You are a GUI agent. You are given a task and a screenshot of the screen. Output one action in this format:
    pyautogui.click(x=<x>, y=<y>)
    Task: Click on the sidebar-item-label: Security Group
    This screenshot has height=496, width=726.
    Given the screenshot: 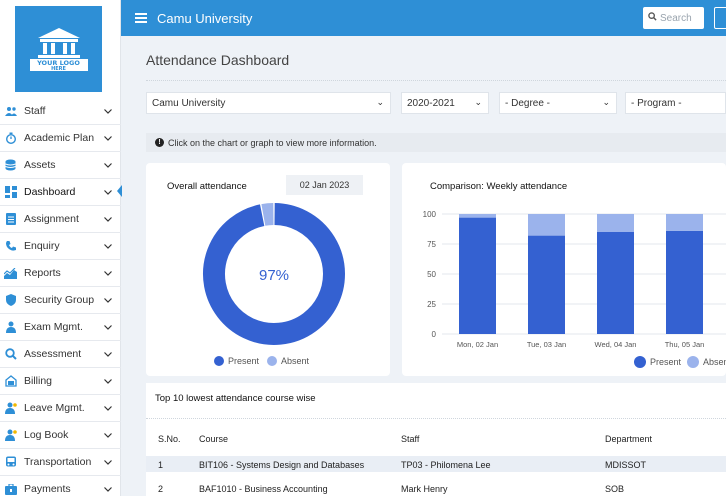 What is the action you would take?
    pyautogui.click(x=59, y=300)
    